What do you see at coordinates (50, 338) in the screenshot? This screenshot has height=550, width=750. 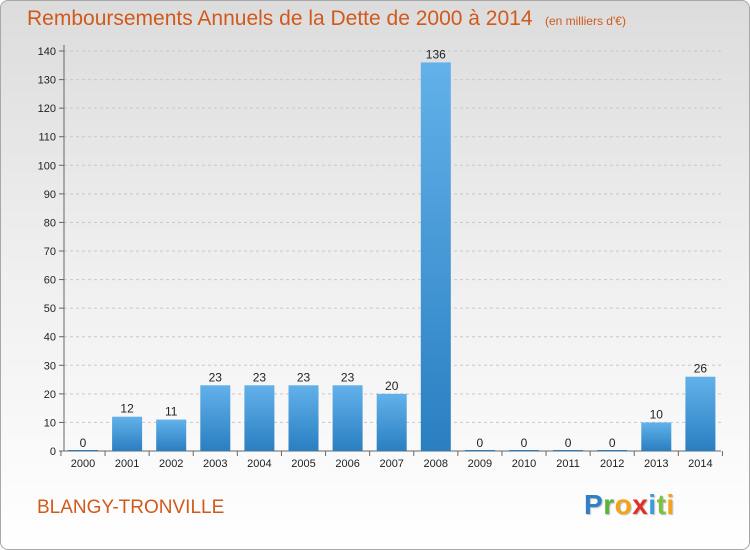 I see `y-tick-label: 40` at bounding box center [50, 338].